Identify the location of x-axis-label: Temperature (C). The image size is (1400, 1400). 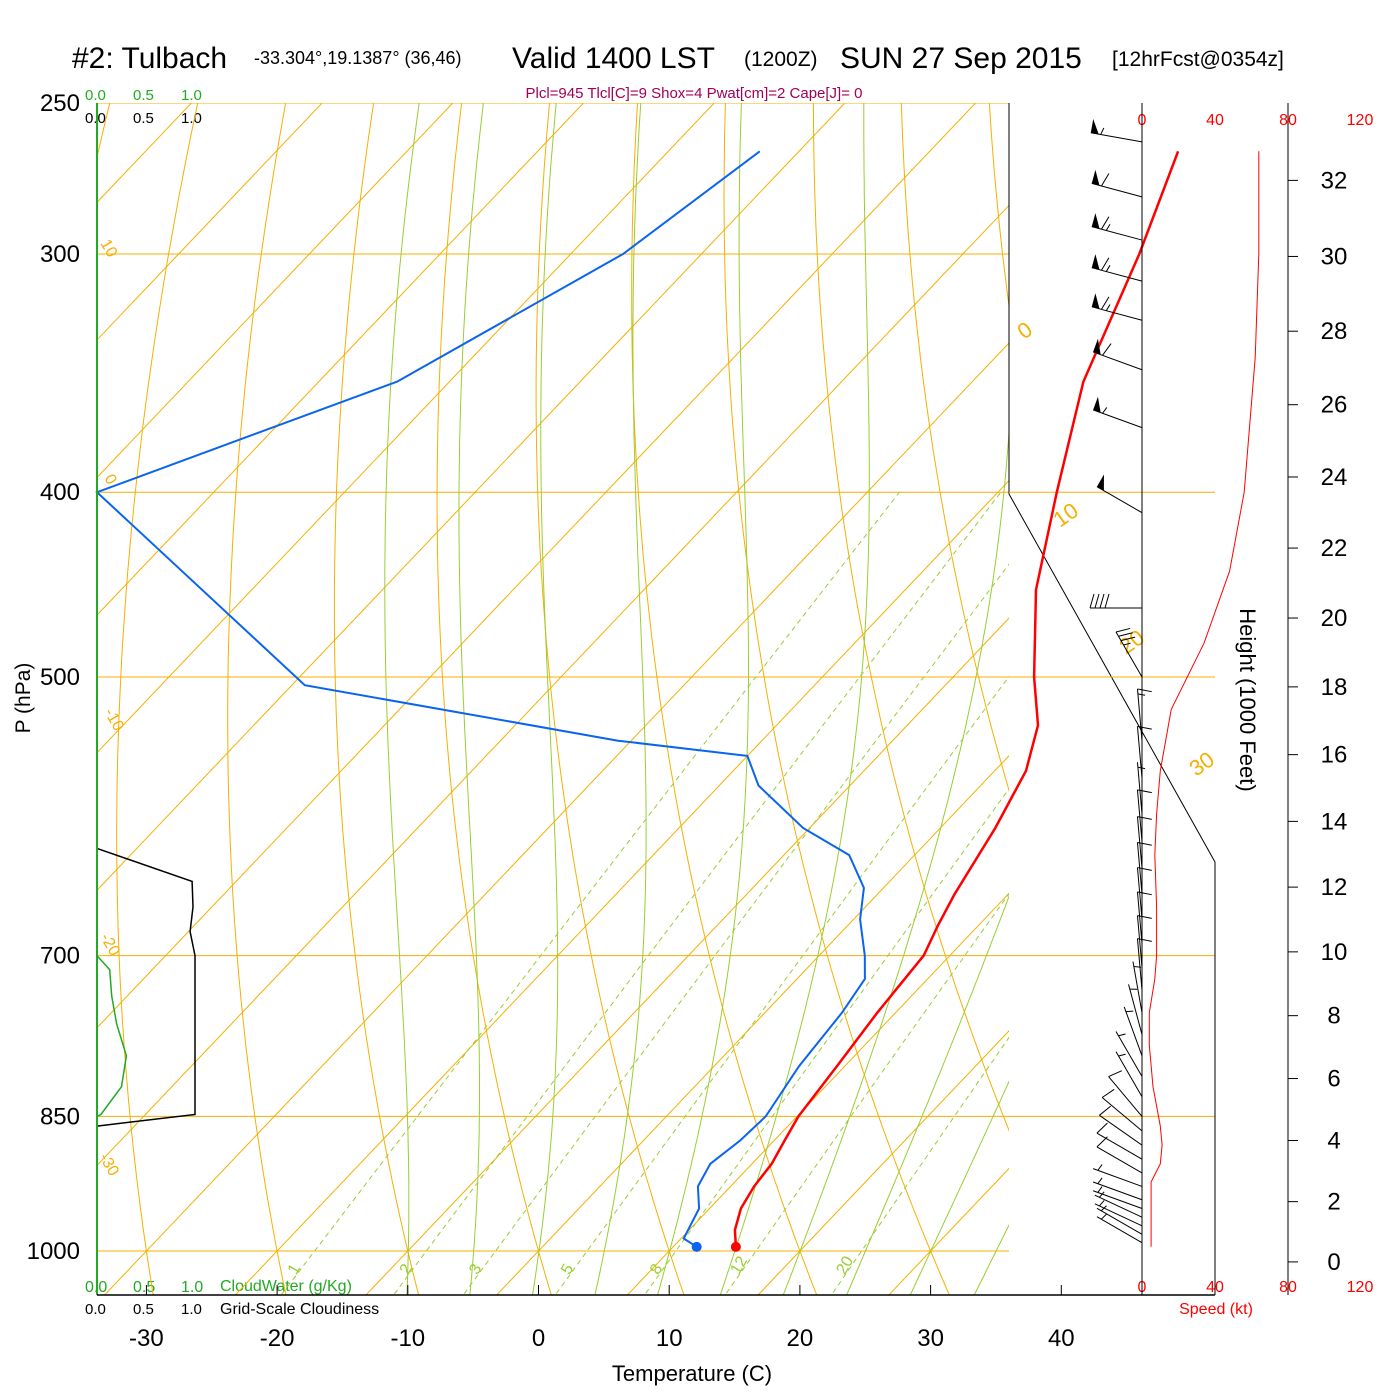
(692, 1373).